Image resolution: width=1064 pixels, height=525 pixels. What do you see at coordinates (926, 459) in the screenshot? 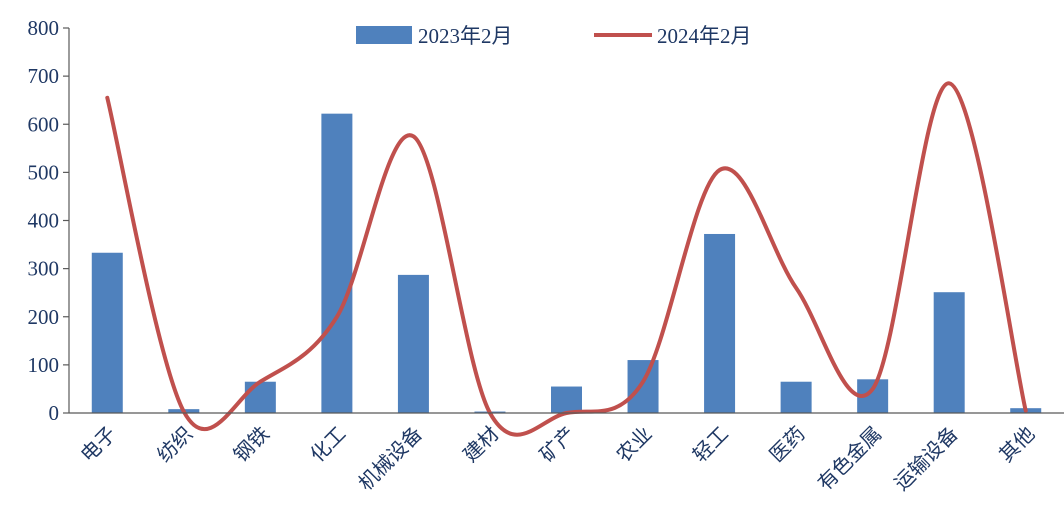
I see `category-label: 运输设备` at bounding box center [926, 459].